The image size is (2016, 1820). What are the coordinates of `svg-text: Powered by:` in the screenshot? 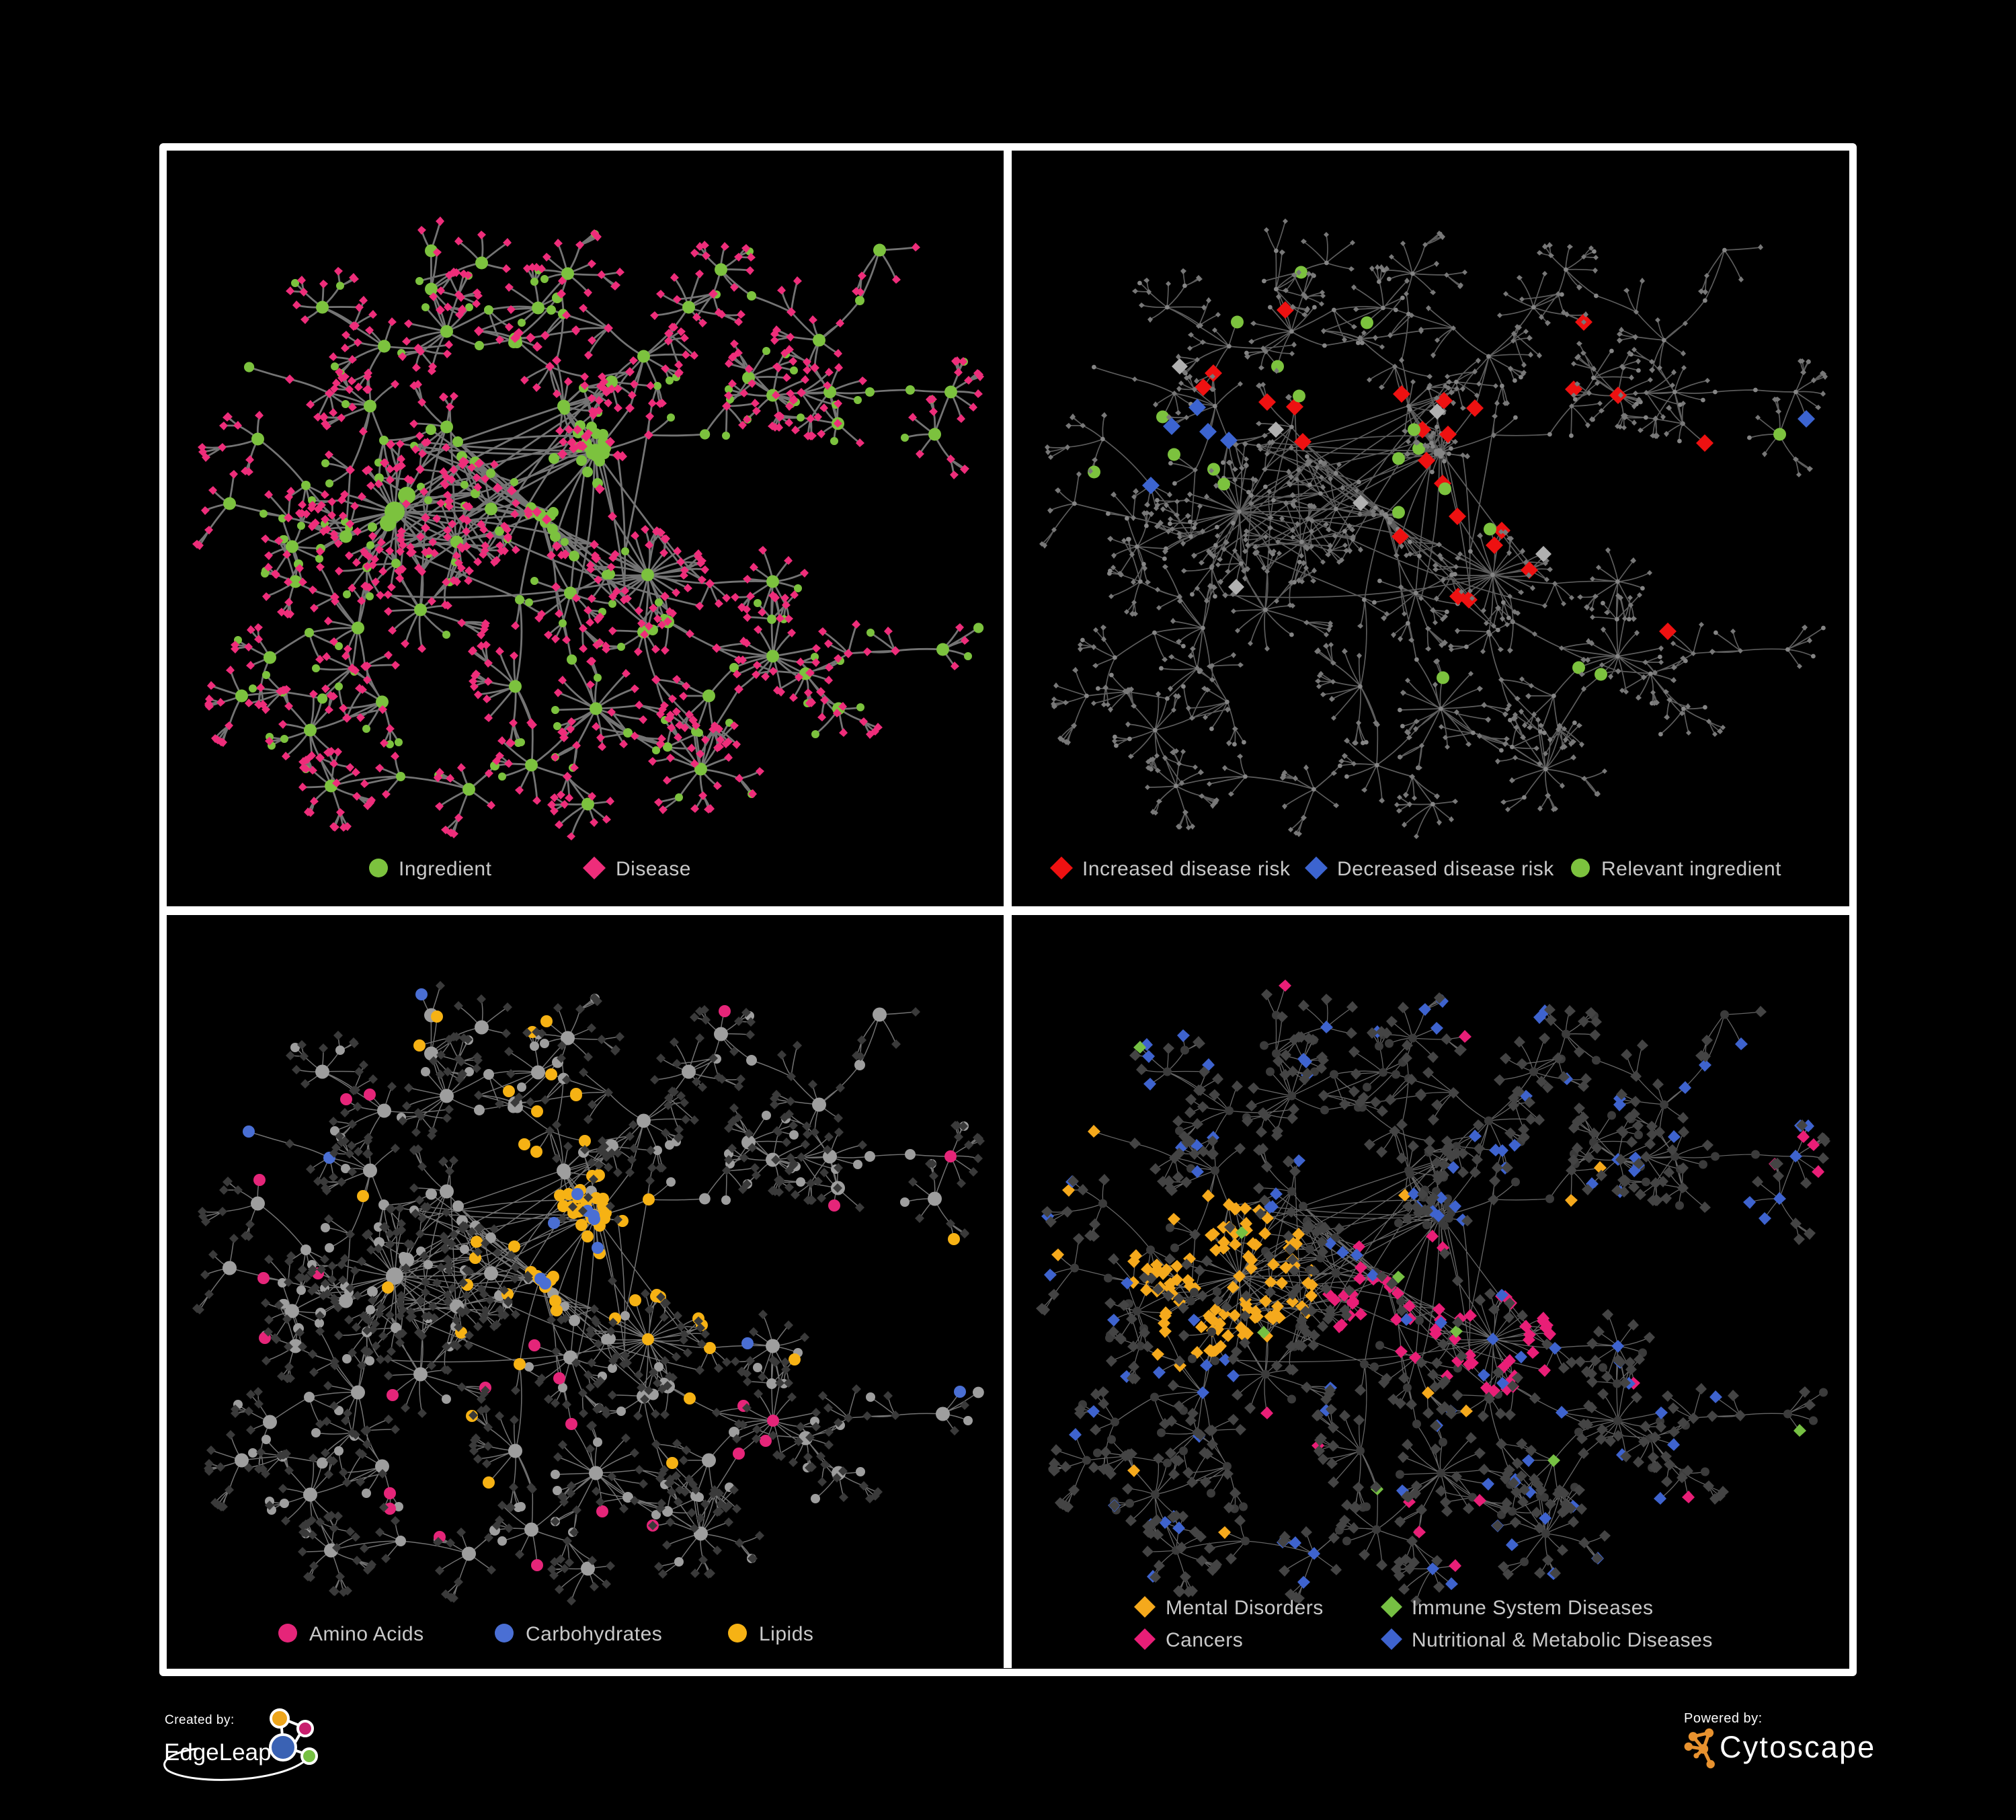 It's located at (1723, 1718).